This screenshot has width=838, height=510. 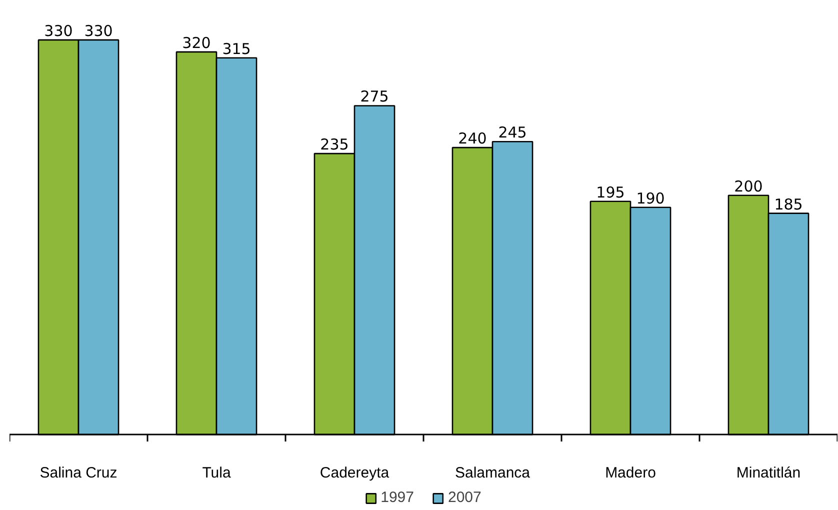 I want to click on x-tick-label: Salamanca, so click(x=492, y=473).